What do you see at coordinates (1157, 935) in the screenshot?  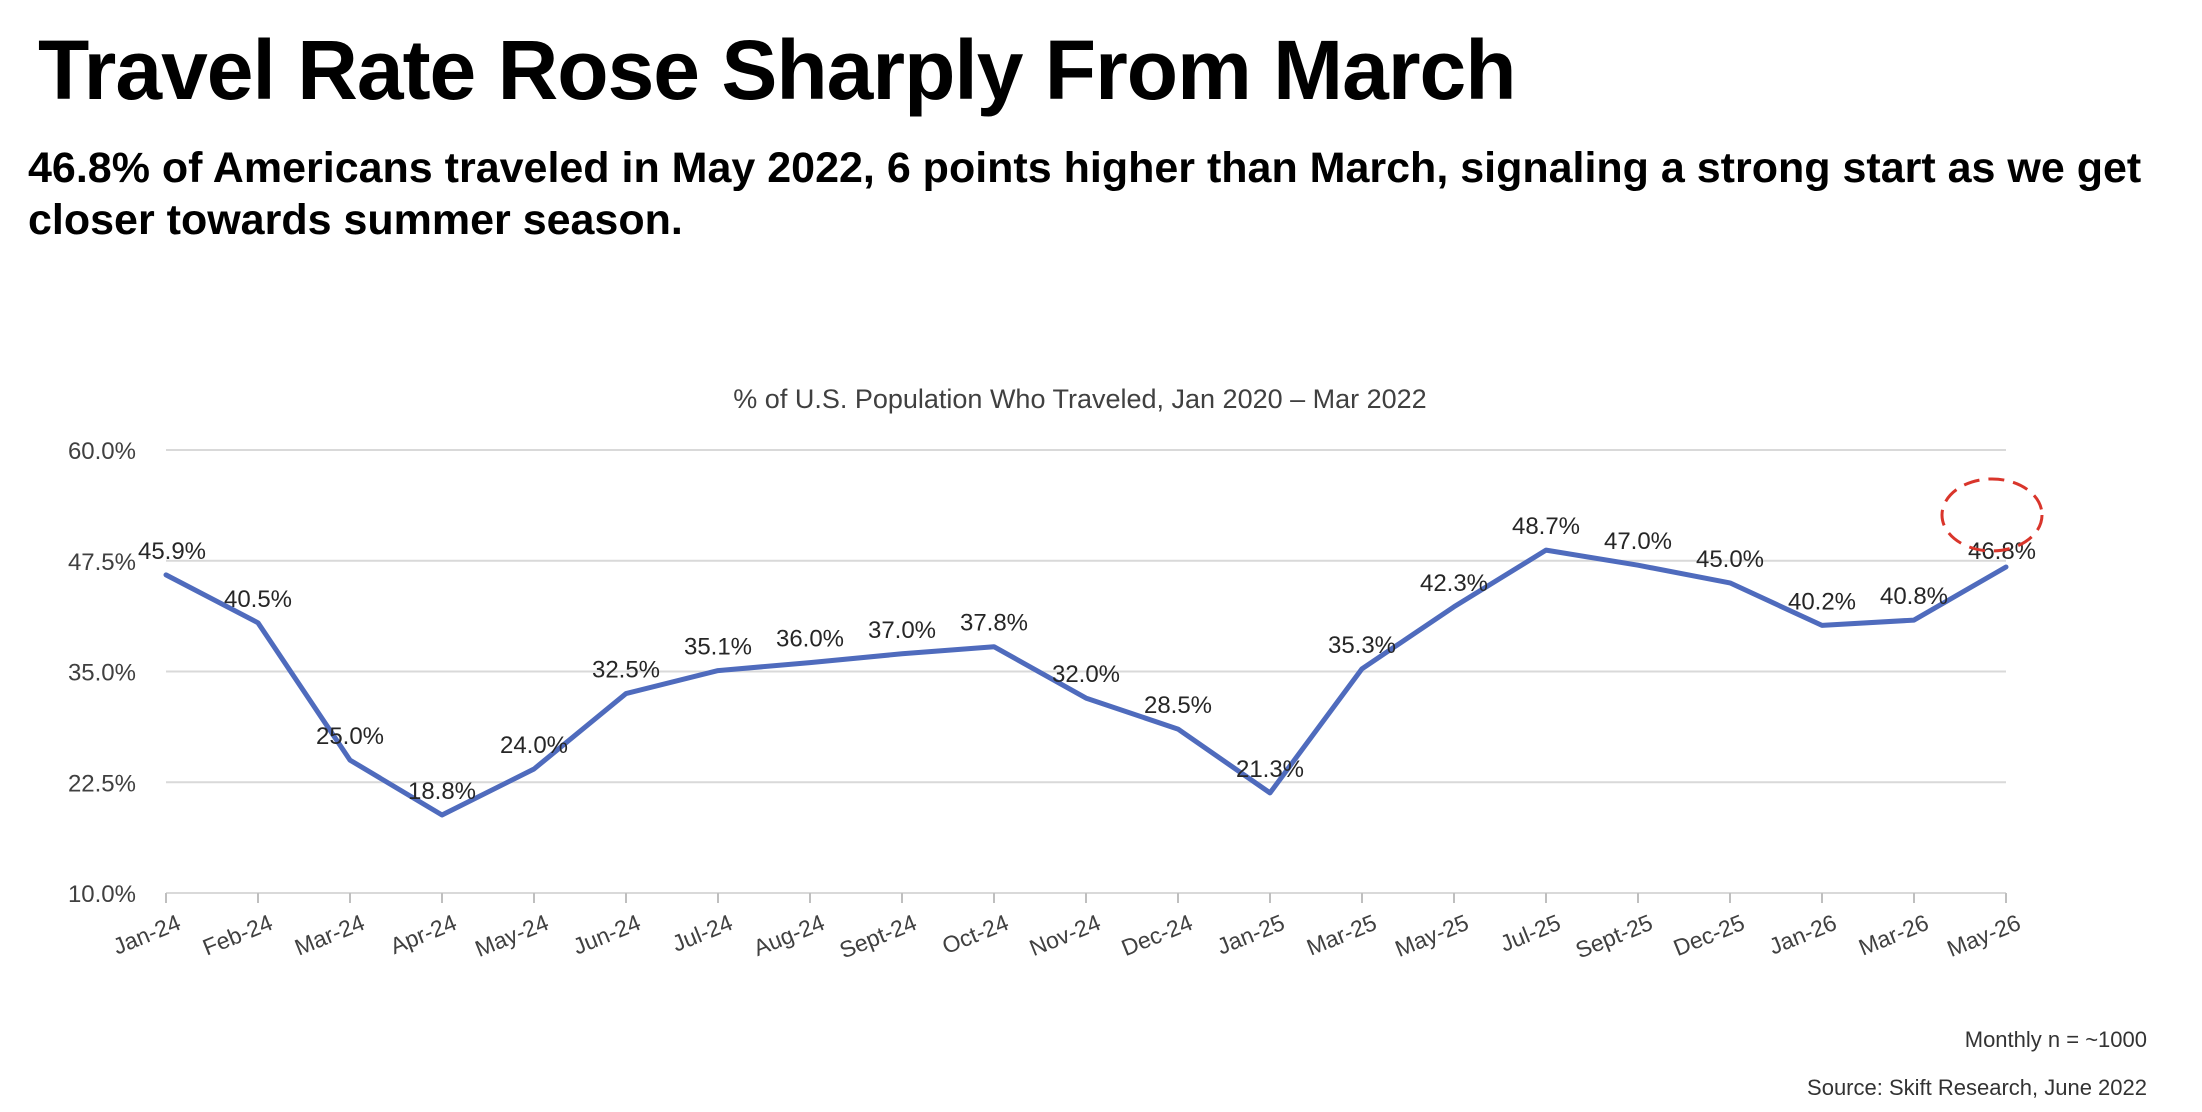 I see `x-tick-label: Dec-24` at bounding box center [1157, 935].